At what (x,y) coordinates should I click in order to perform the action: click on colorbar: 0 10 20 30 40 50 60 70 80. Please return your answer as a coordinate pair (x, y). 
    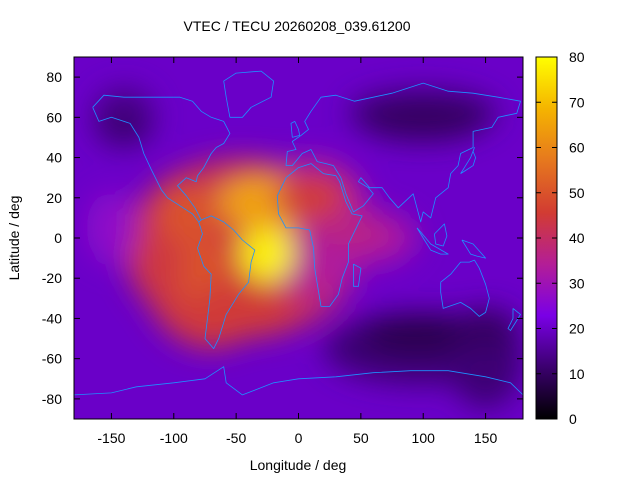
    Looking at the image, I should click on (560, 238).